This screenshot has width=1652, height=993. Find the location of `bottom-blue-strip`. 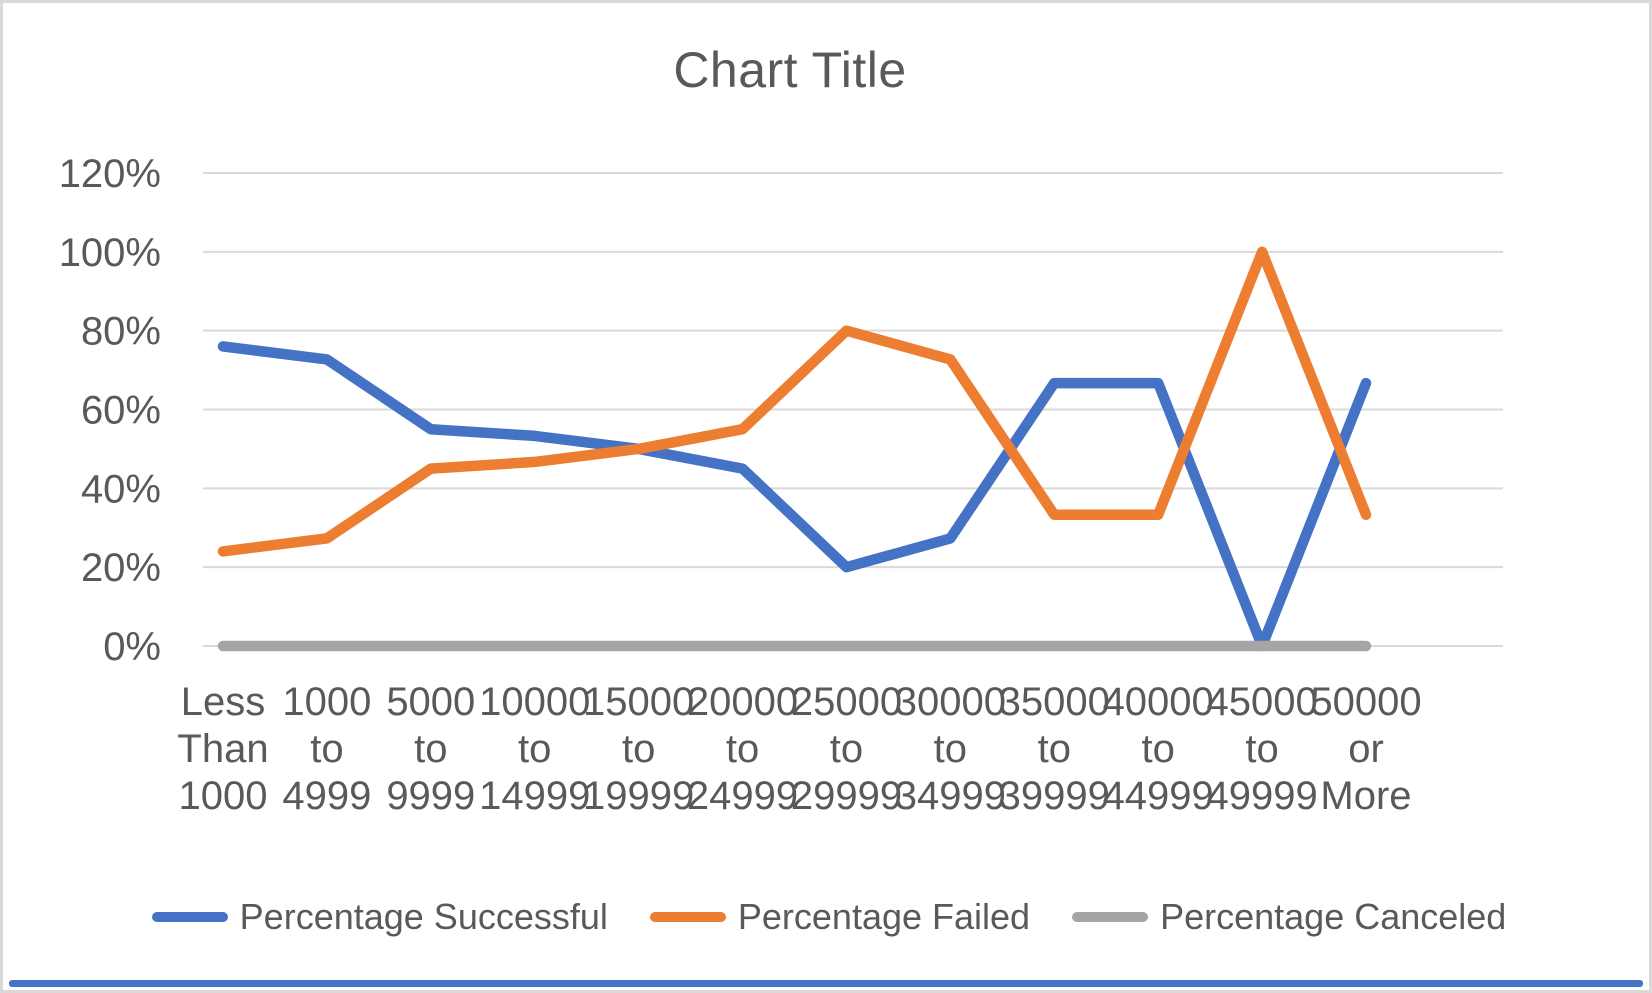

bottom-blue-strip is located at coordinates (826, 983).